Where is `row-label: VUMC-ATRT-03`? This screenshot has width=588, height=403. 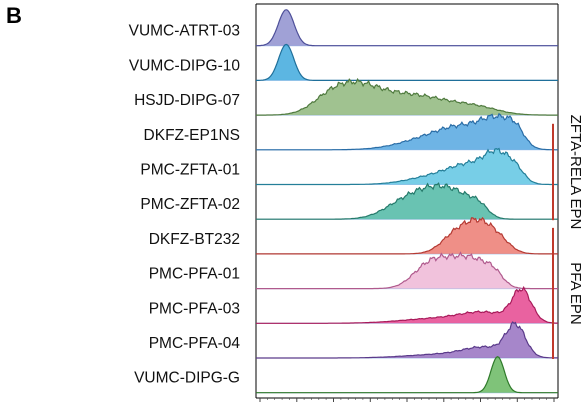
row-label: VUMC-ATRT-03 is located at coordinates (184, 31).